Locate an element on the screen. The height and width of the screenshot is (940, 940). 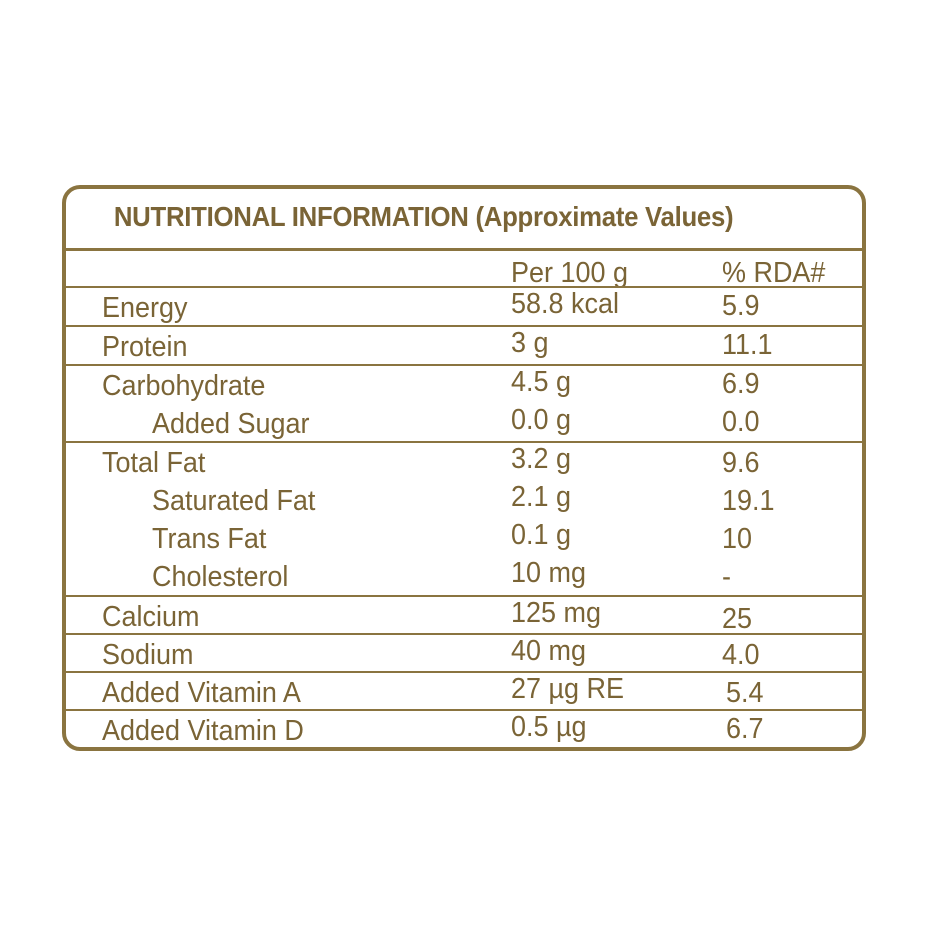
rda-header: % RDA# is located at coordinates (774, 273).